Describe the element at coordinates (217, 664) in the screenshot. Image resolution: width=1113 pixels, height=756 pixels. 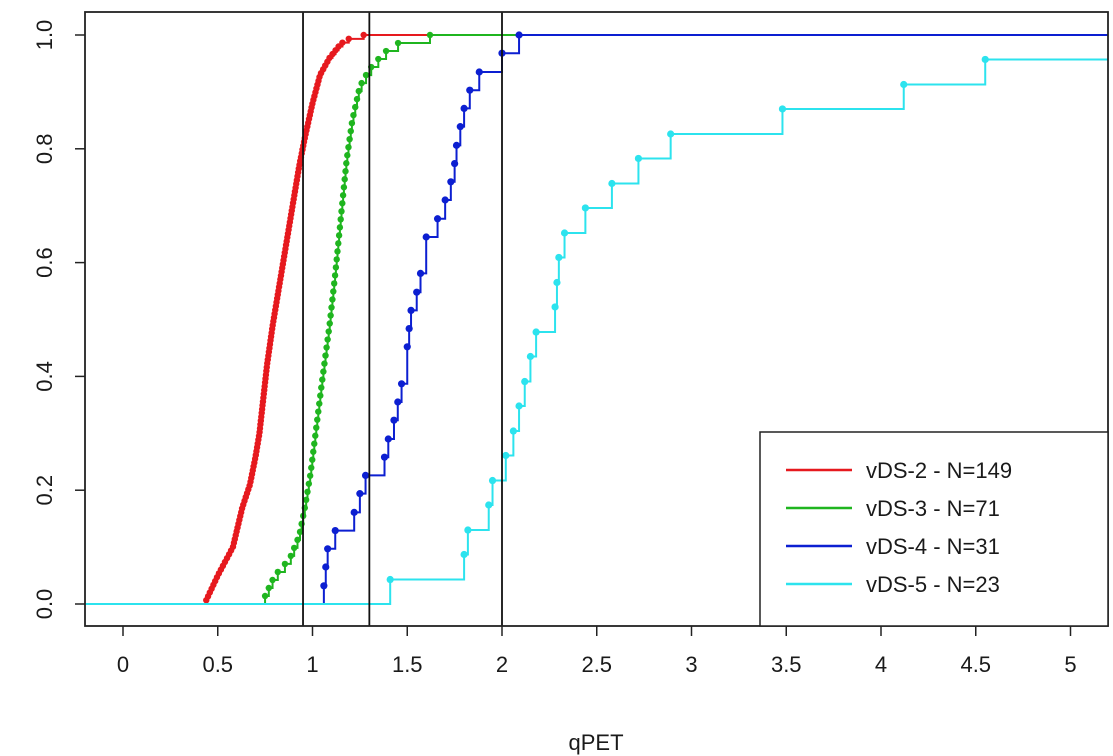
I see `x-tick-label-1: 0.5` at that location.